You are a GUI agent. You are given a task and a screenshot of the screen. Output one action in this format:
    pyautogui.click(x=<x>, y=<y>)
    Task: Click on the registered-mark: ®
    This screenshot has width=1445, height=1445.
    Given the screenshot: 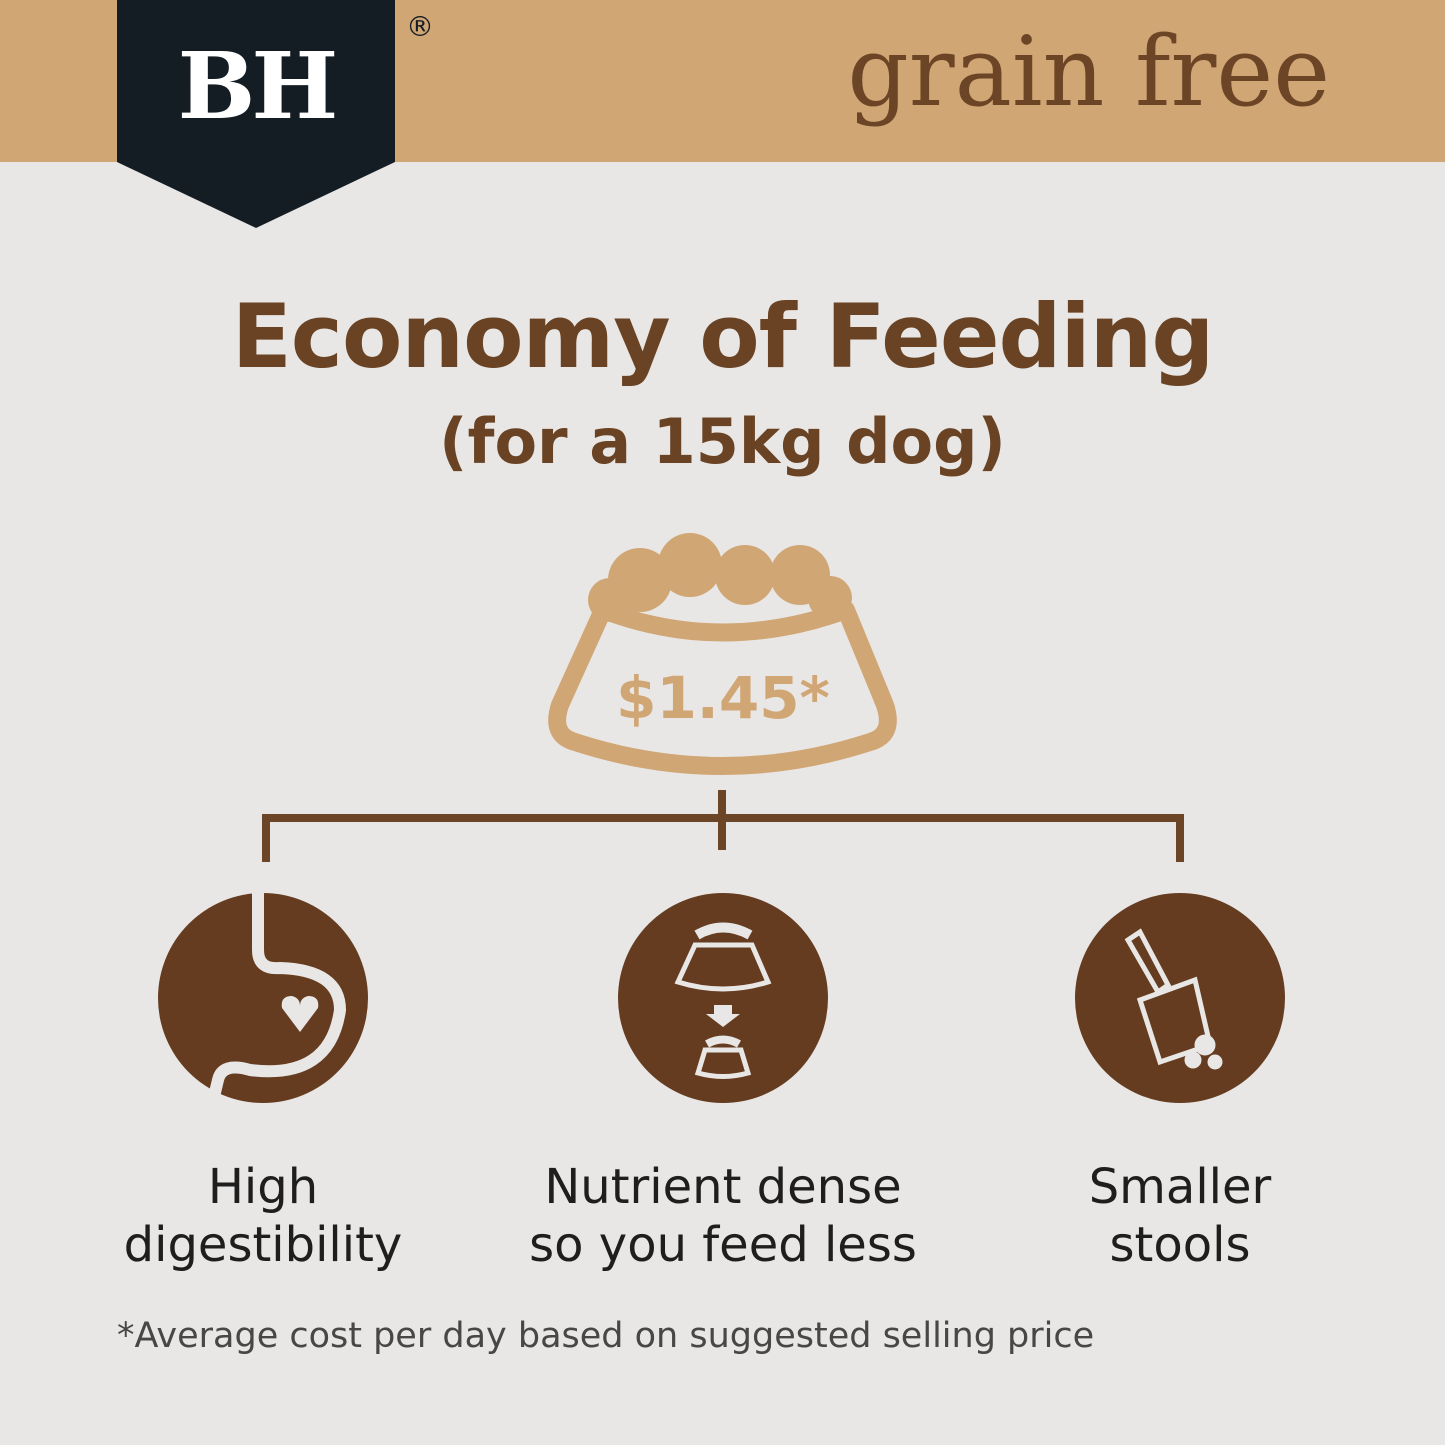 What is the action you would take?
    pyautogui.click(x=420, y=26)
    